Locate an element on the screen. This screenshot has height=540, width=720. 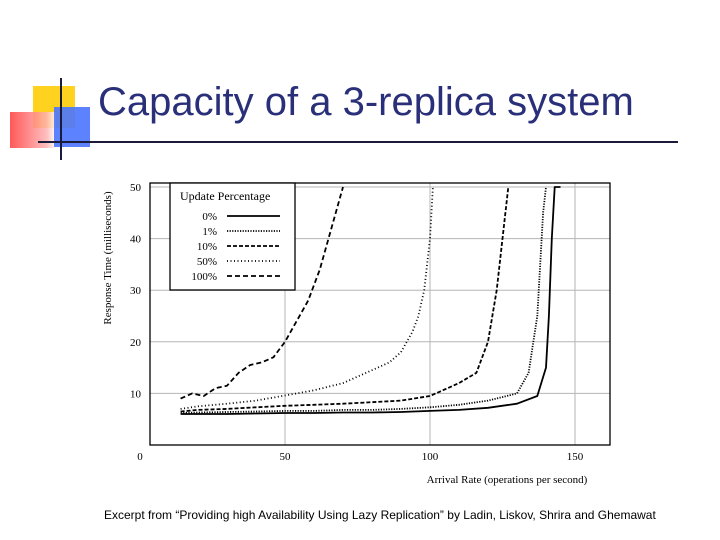
legend-title: Update Percentage is located at coordinates (225, 196).